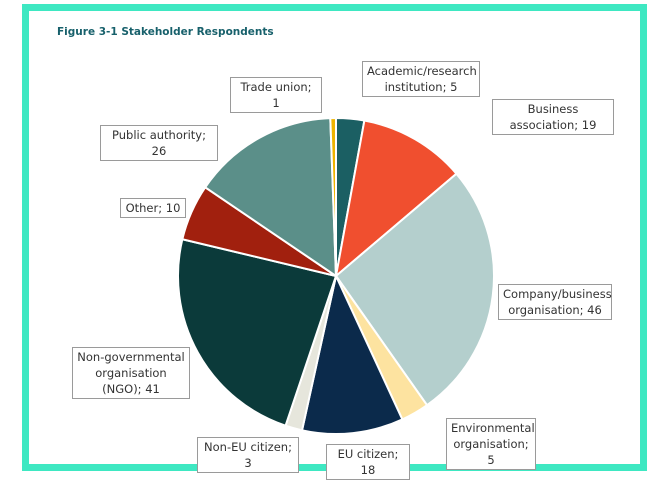 The height and width of the screenshot is (480, 655). What do you see at coordinates (555, 302) in the screenshot?
I see `data-label: Company/business organisation; 46` at bounding box center [555, 302].